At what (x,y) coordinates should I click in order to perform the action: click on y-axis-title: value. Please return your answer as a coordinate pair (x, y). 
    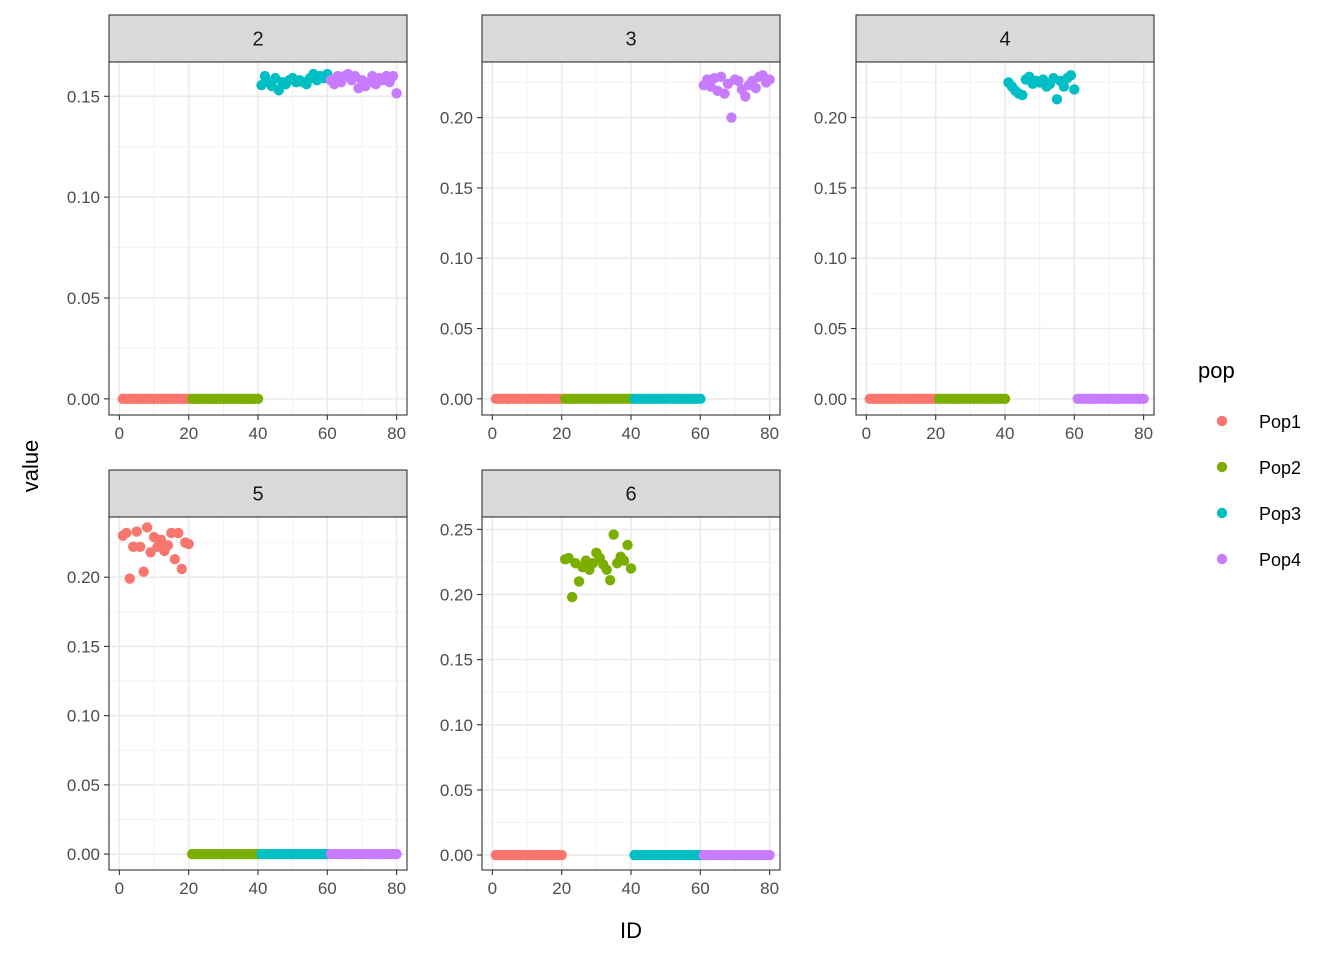
    Looking at the image, I should click on (30, 466).